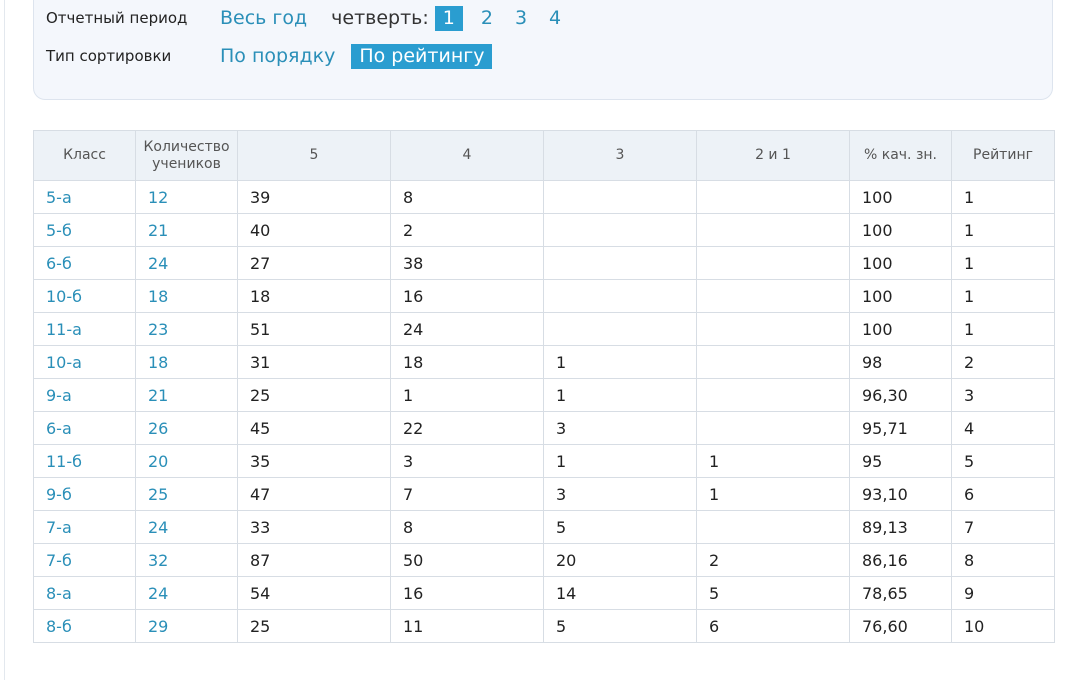  I want to click on class-cell: 8-а, so click(84, 593).